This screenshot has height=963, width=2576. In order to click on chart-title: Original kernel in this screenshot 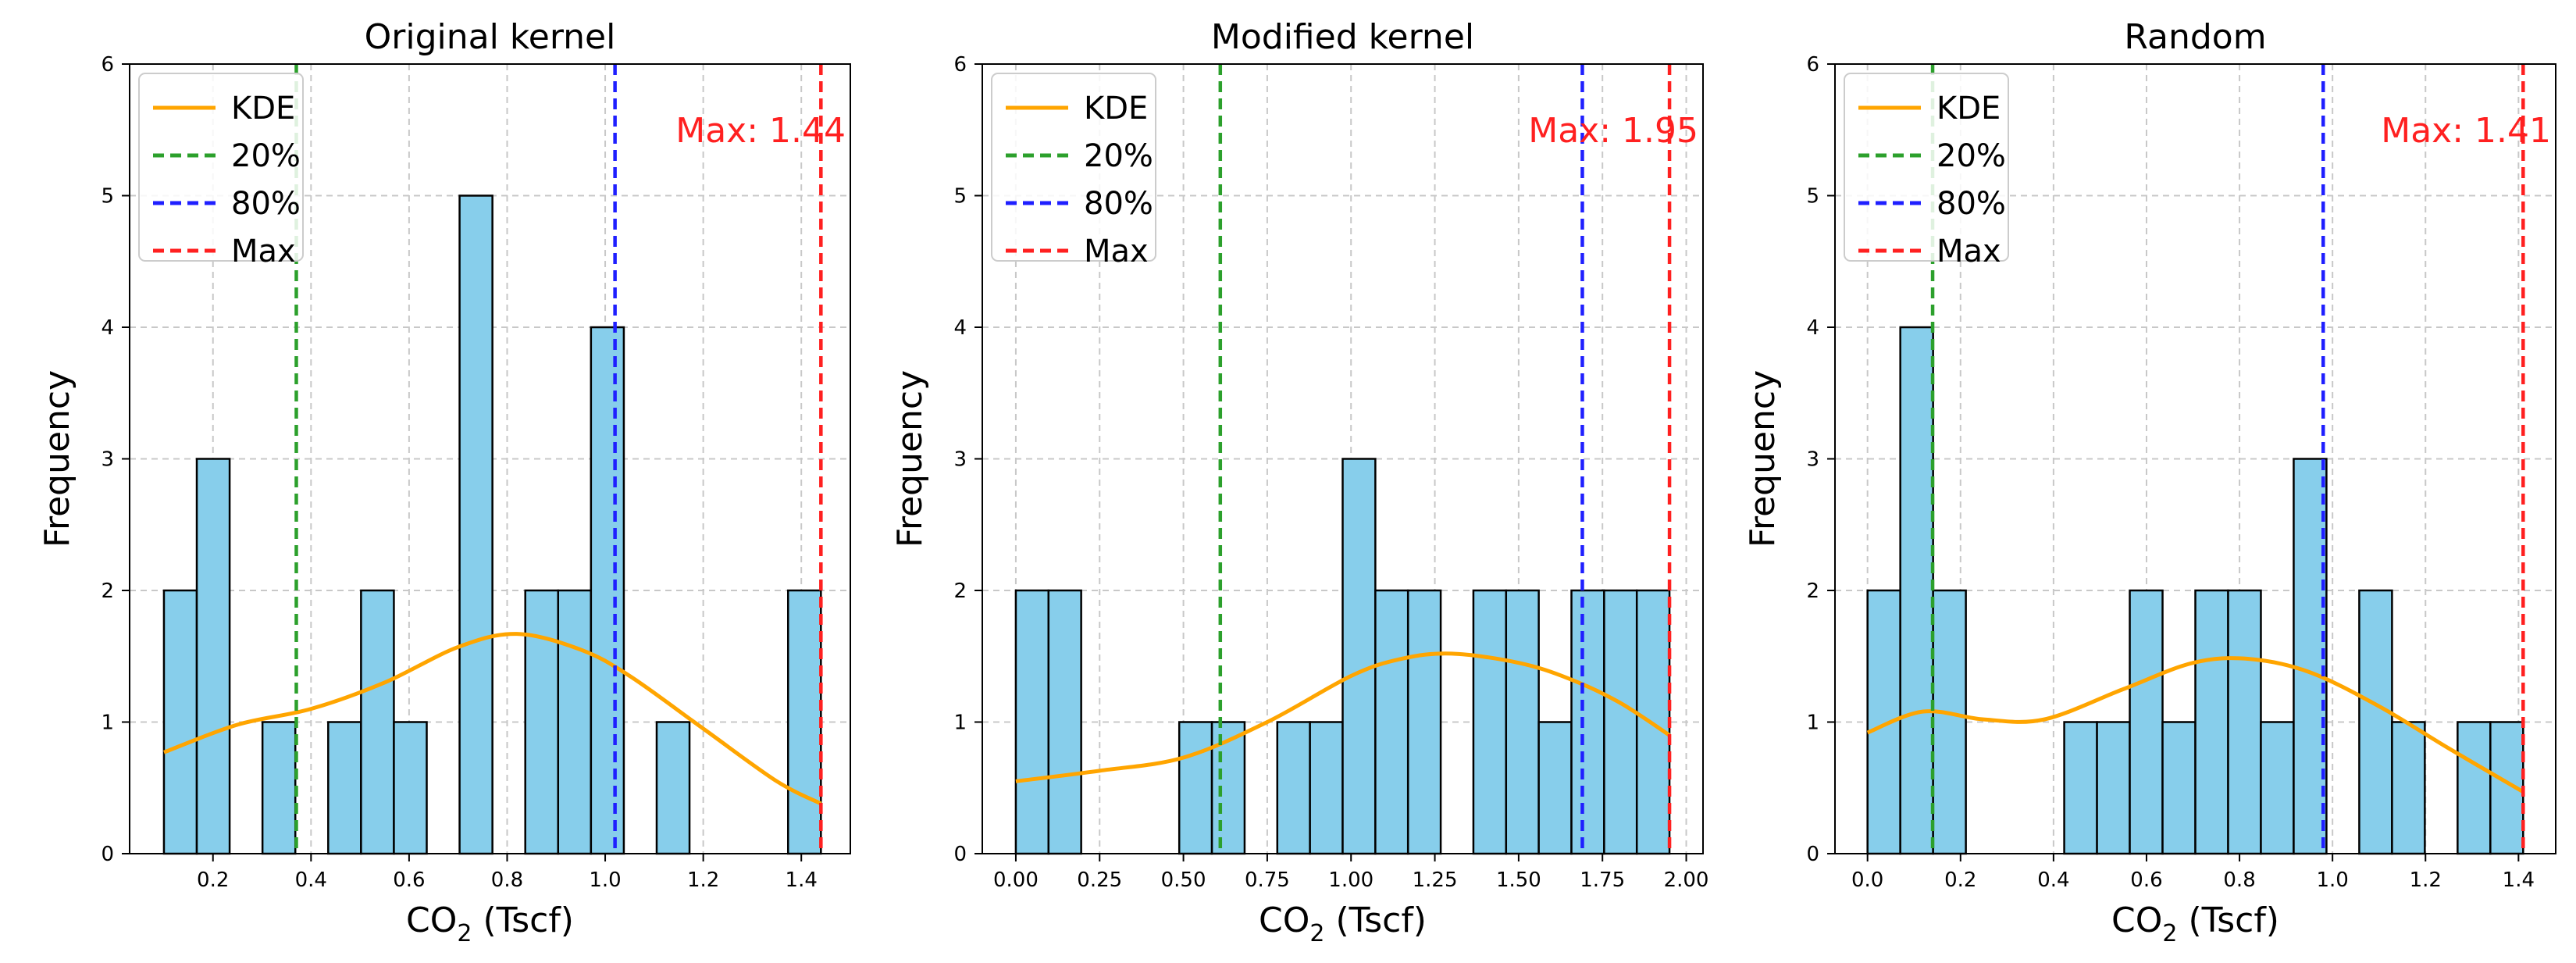, I will do `click(491, 37)`.